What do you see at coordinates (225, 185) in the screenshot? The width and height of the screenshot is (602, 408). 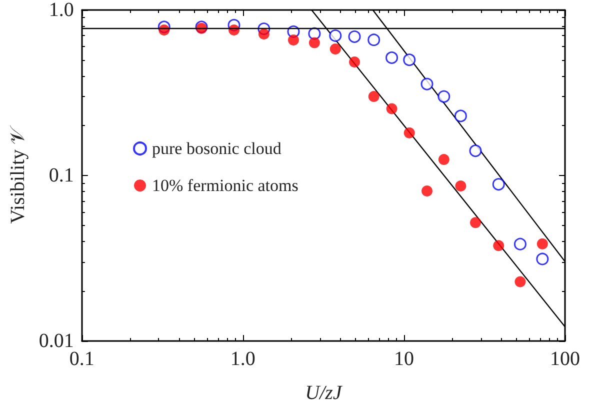 I see `legend-label: 10% fermionic atoms` at bounding box center [225, 185].